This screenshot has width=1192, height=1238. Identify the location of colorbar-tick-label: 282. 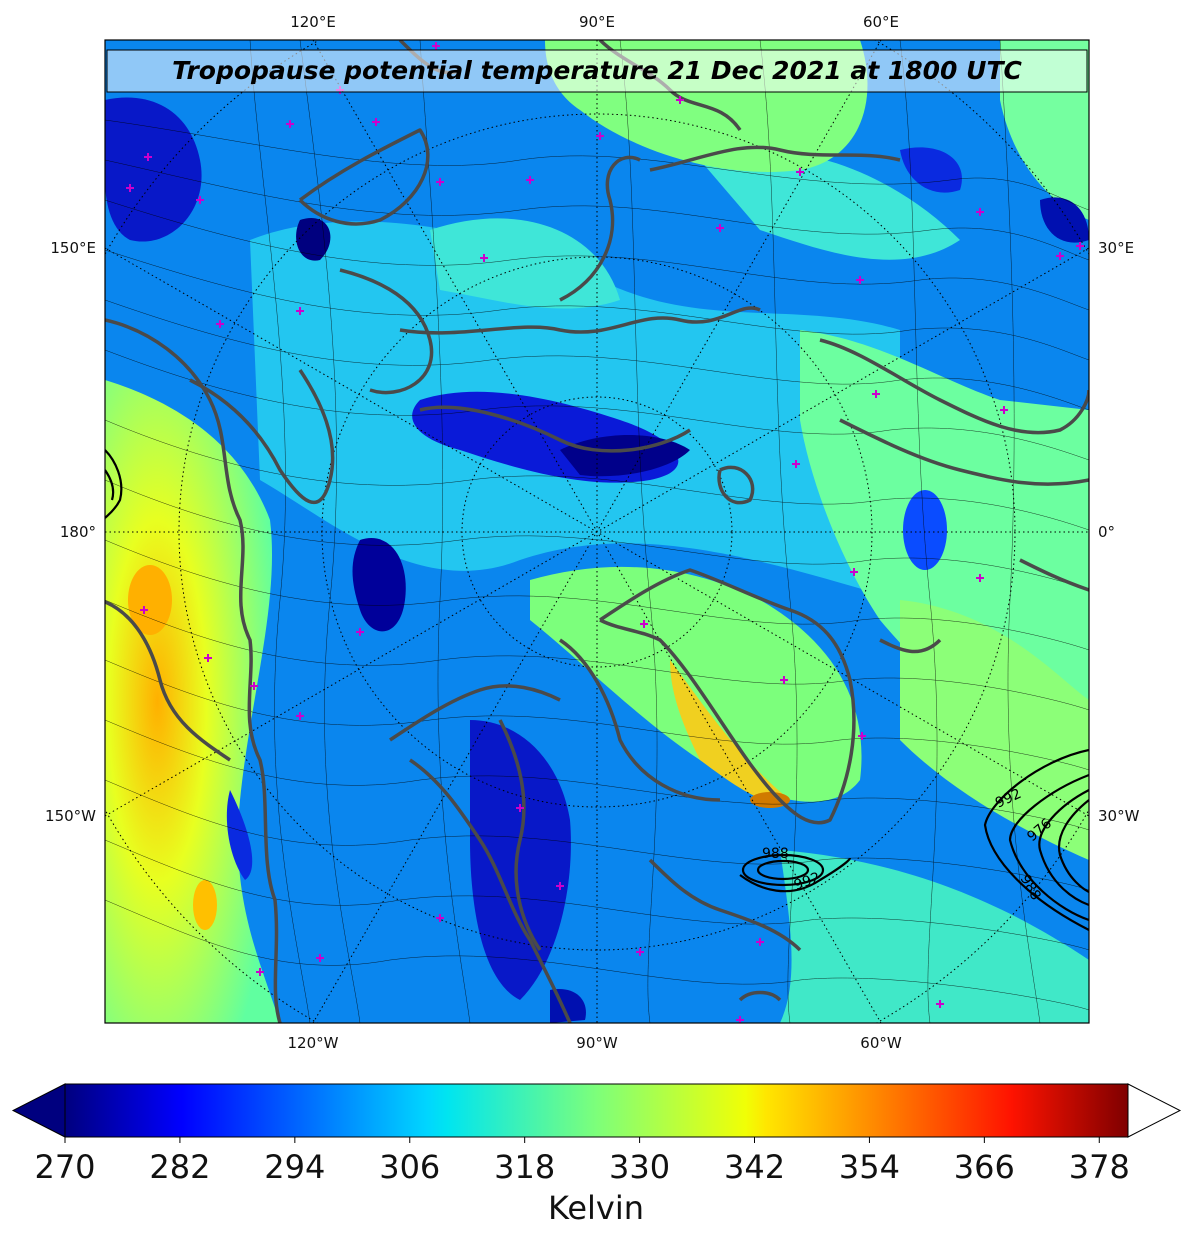
(179, 1167).